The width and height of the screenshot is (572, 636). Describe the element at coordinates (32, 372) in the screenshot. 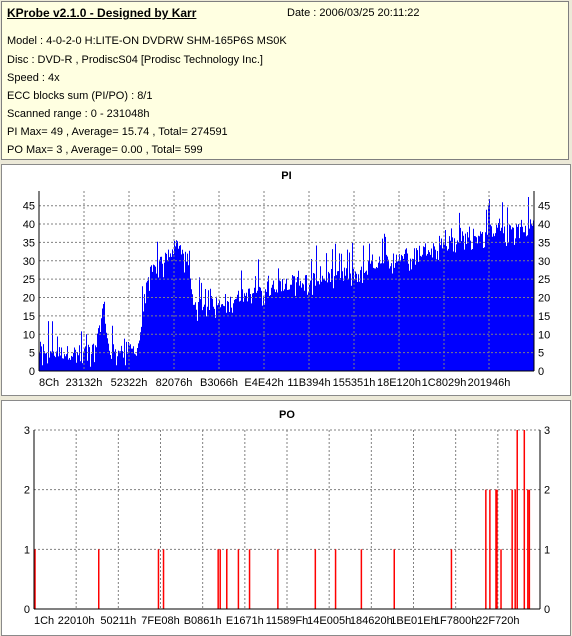

I see `pi-y-tick-left: 0` at that location.